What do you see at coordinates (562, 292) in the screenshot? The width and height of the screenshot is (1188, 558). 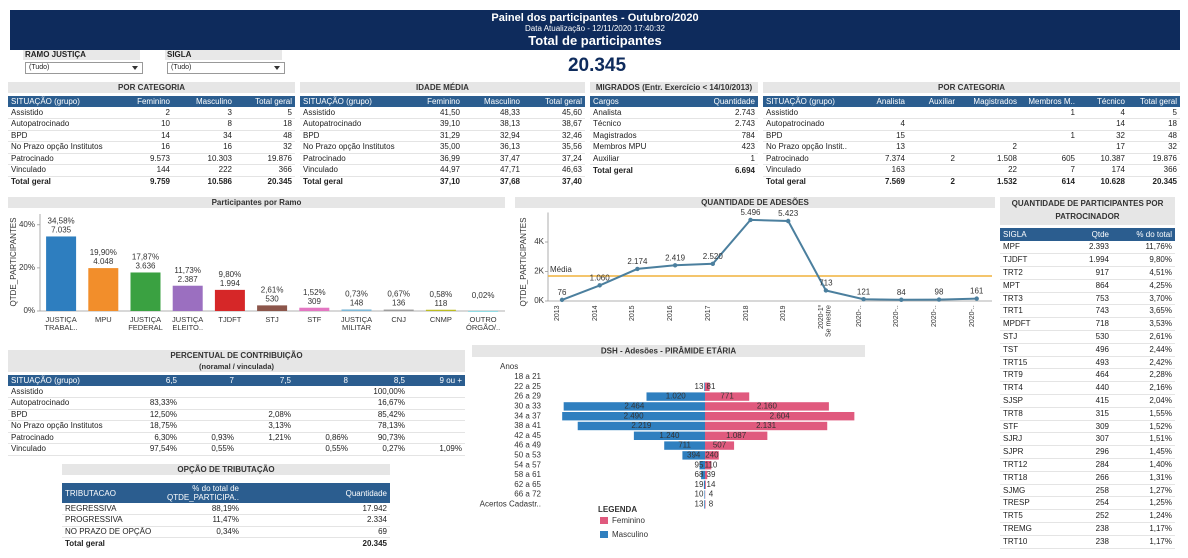 I see `value-label: 76` at bounding box center [562, 292].